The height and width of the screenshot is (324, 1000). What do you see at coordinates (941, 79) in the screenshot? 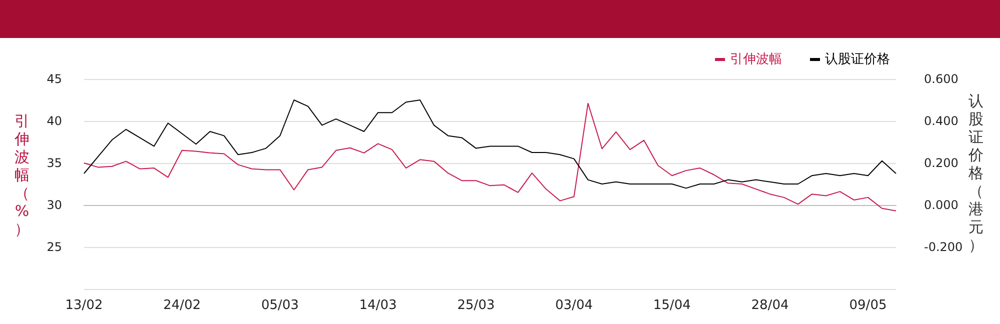
I see `y2-tick-label: 0.600` at bounding box center [941, 79].